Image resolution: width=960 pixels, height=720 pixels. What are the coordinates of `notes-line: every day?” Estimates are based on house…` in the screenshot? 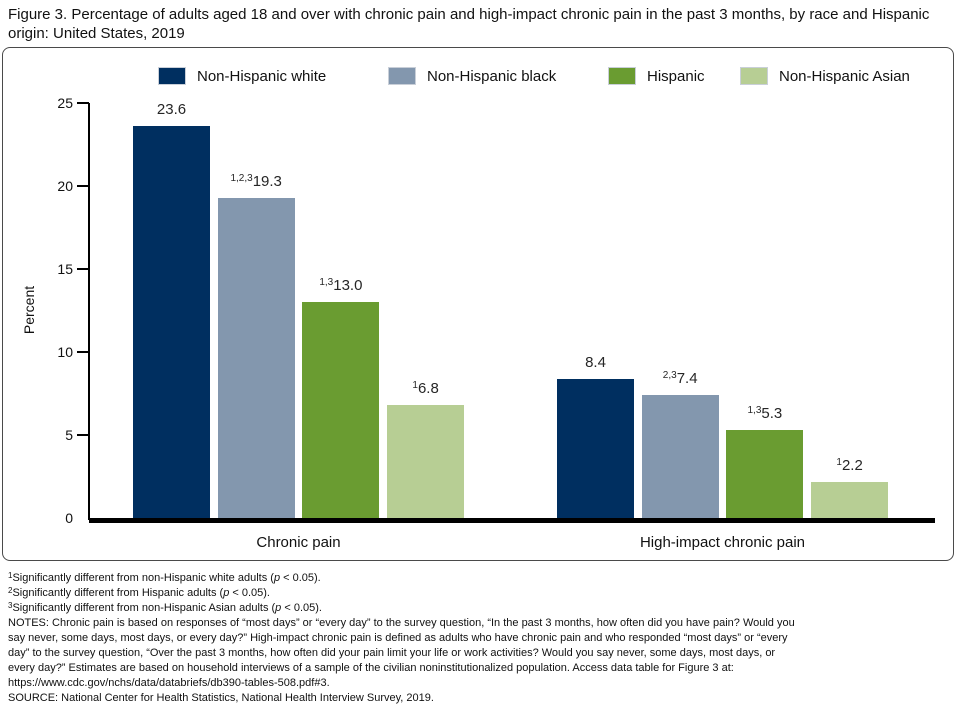 It's located at (371, 668).